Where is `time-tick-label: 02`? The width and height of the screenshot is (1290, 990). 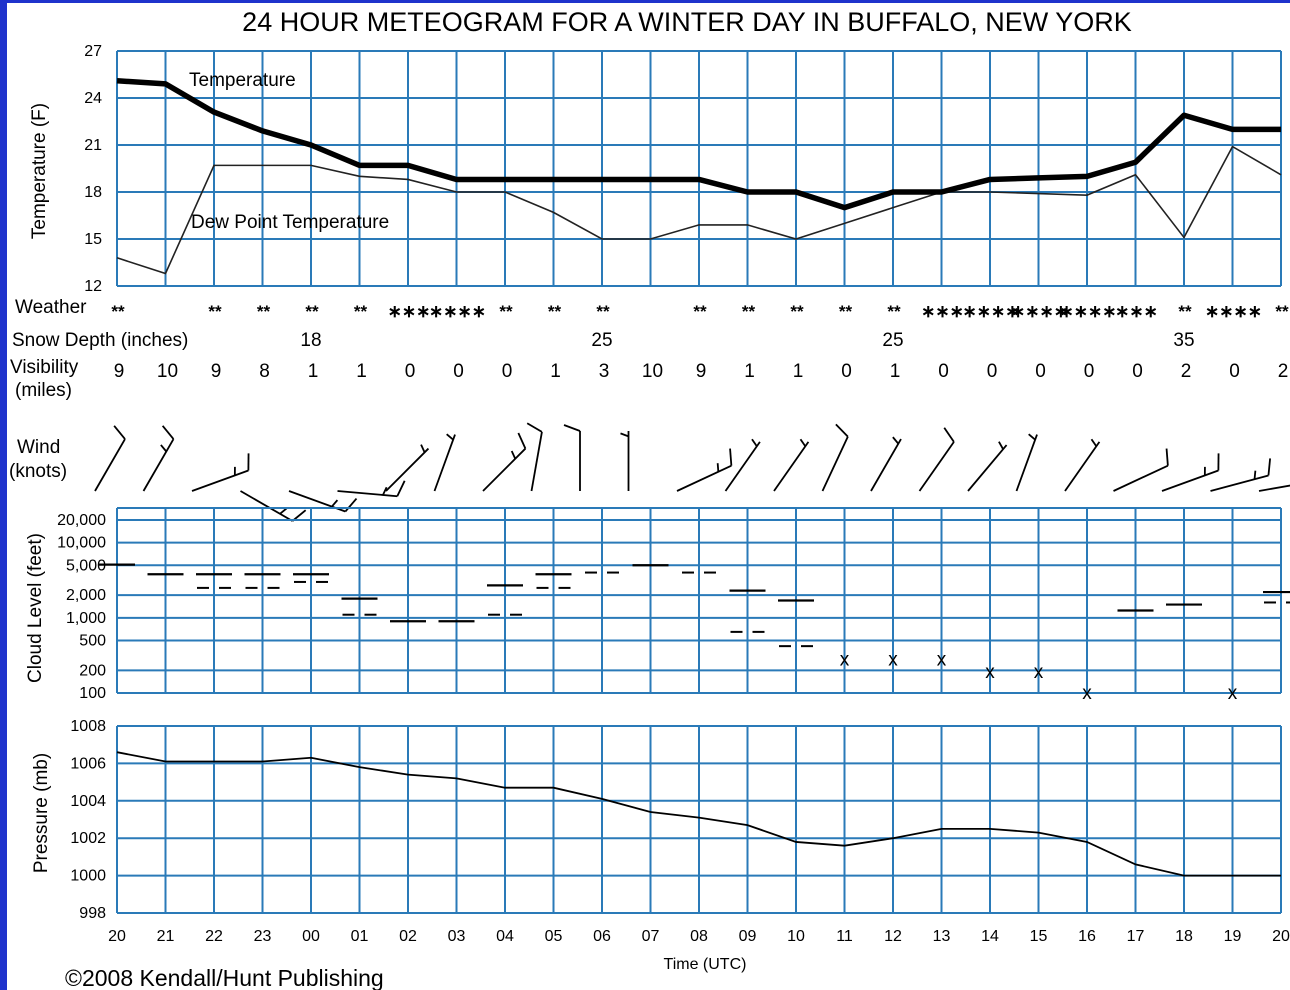
time-tick-label: 02 is located at coordinates (408, 936).